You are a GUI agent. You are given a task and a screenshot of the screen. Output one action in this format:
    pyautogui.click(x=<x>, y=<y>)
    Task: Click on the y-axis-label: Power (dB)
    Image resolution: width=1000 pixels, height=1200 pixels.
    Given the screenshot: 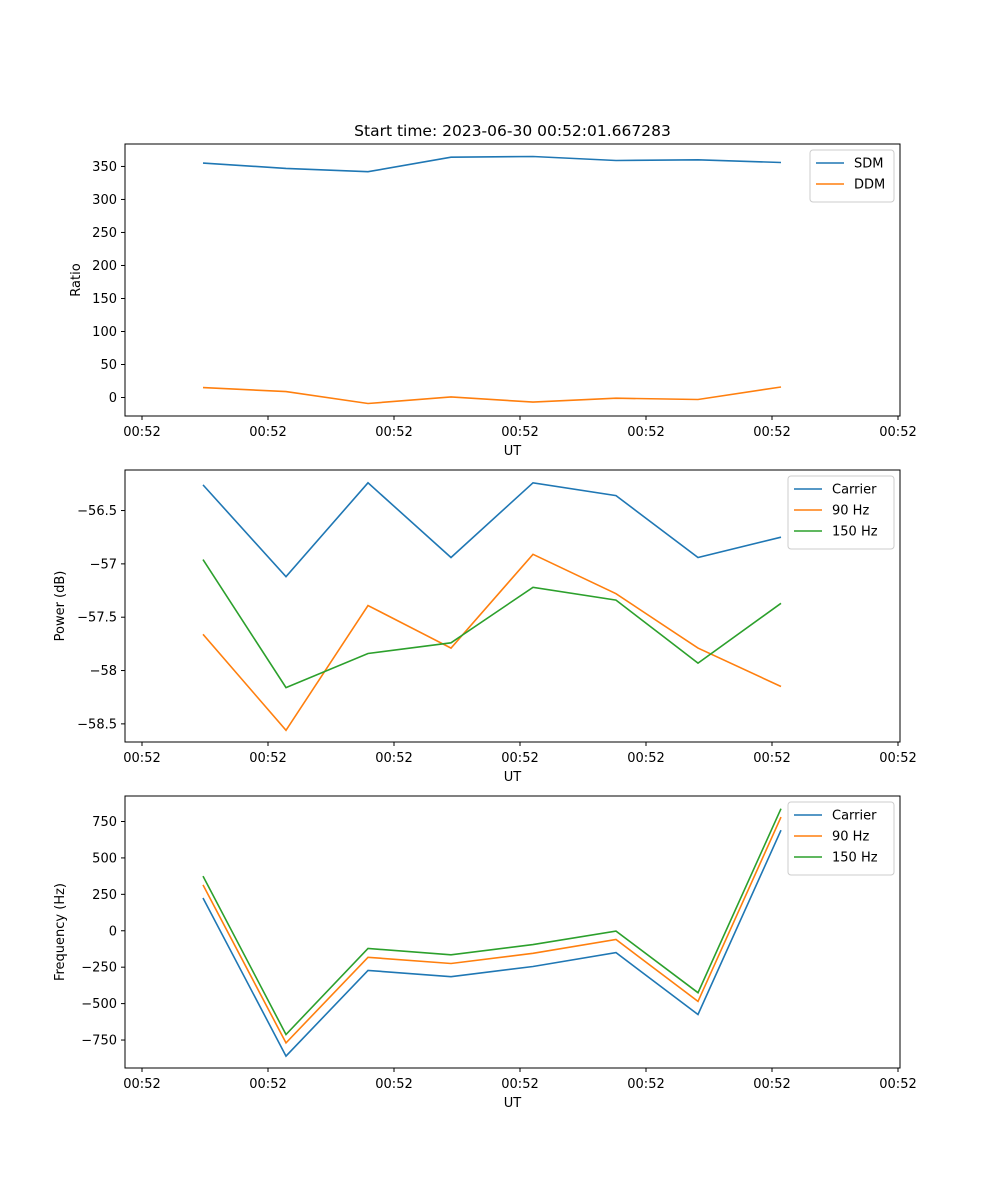 What is the action you would take?
    pyautogui.click(x=60, y=606)
    